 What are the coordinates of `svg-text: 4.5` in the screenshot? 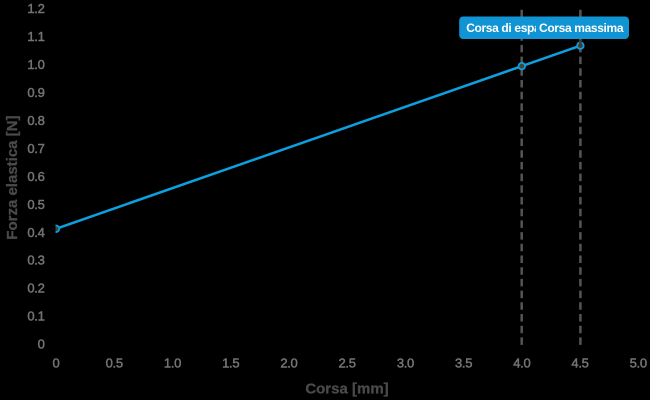 It's located at (579, 363).